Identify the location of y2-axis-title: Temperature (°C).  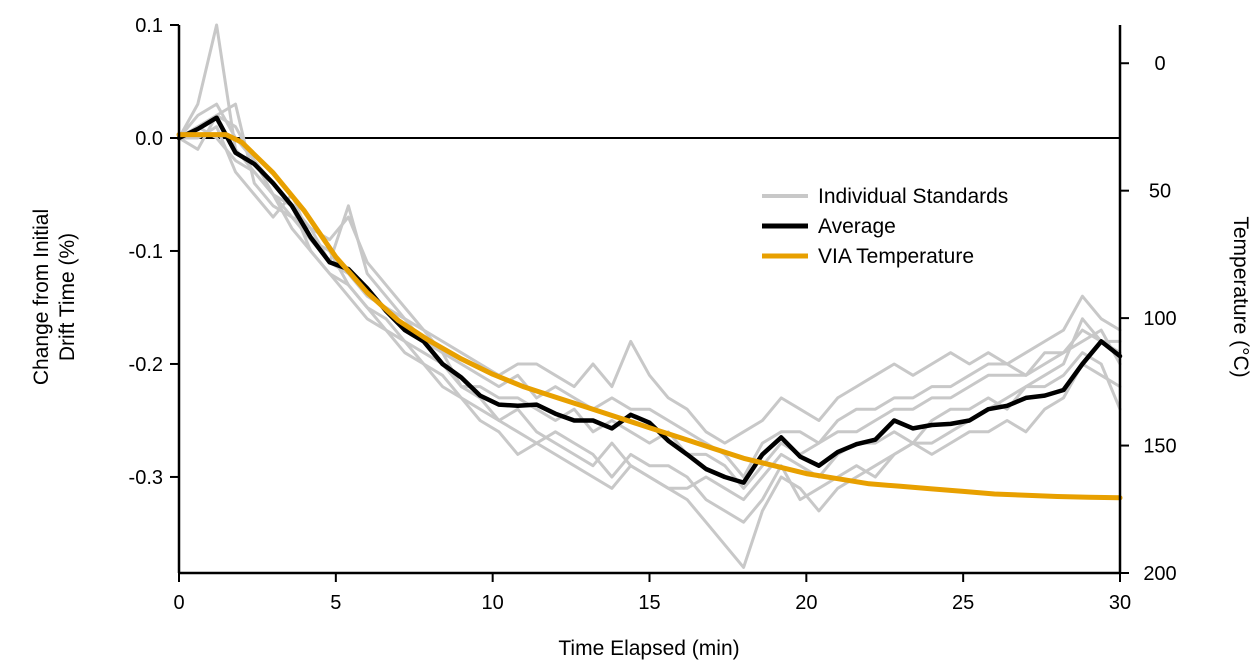
(1240, 296).